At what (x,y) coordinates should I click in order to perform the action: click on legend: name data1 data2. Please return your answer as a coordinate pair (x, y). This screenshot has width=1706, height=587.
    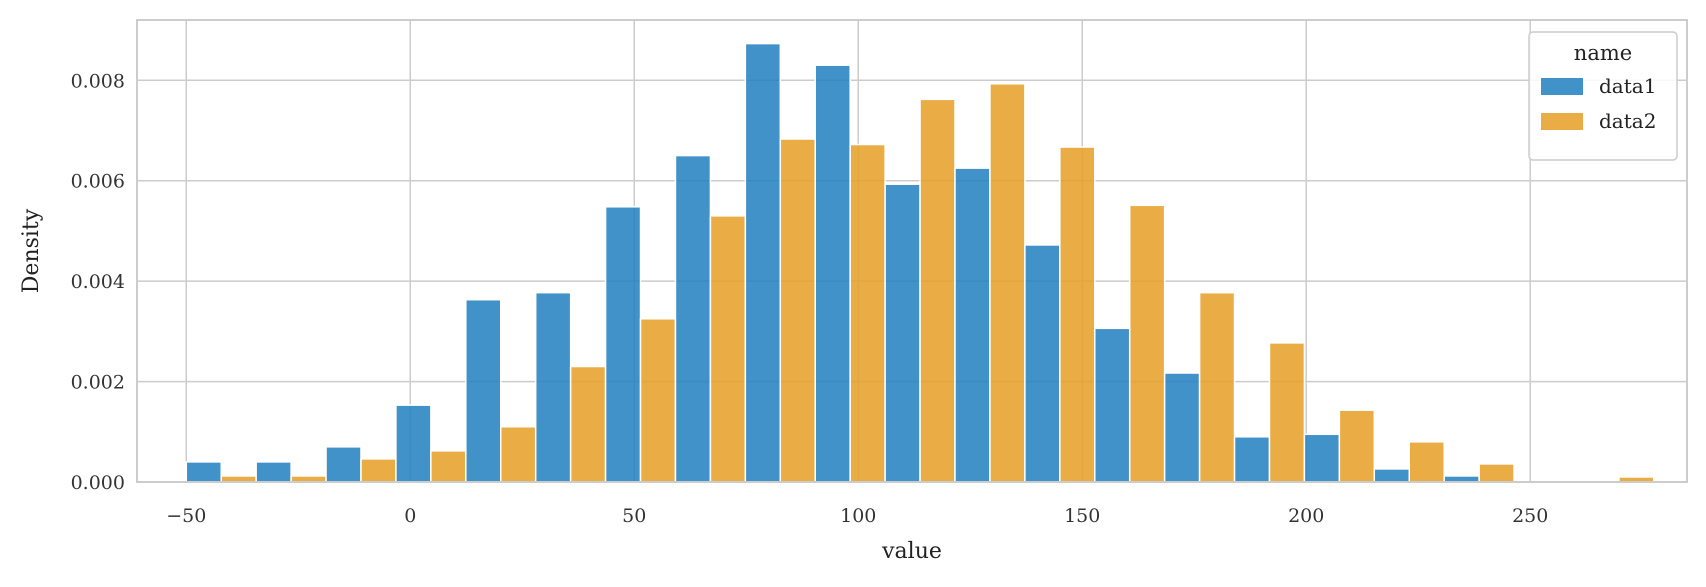
    Looking at the image, I should click on (1603, 96).